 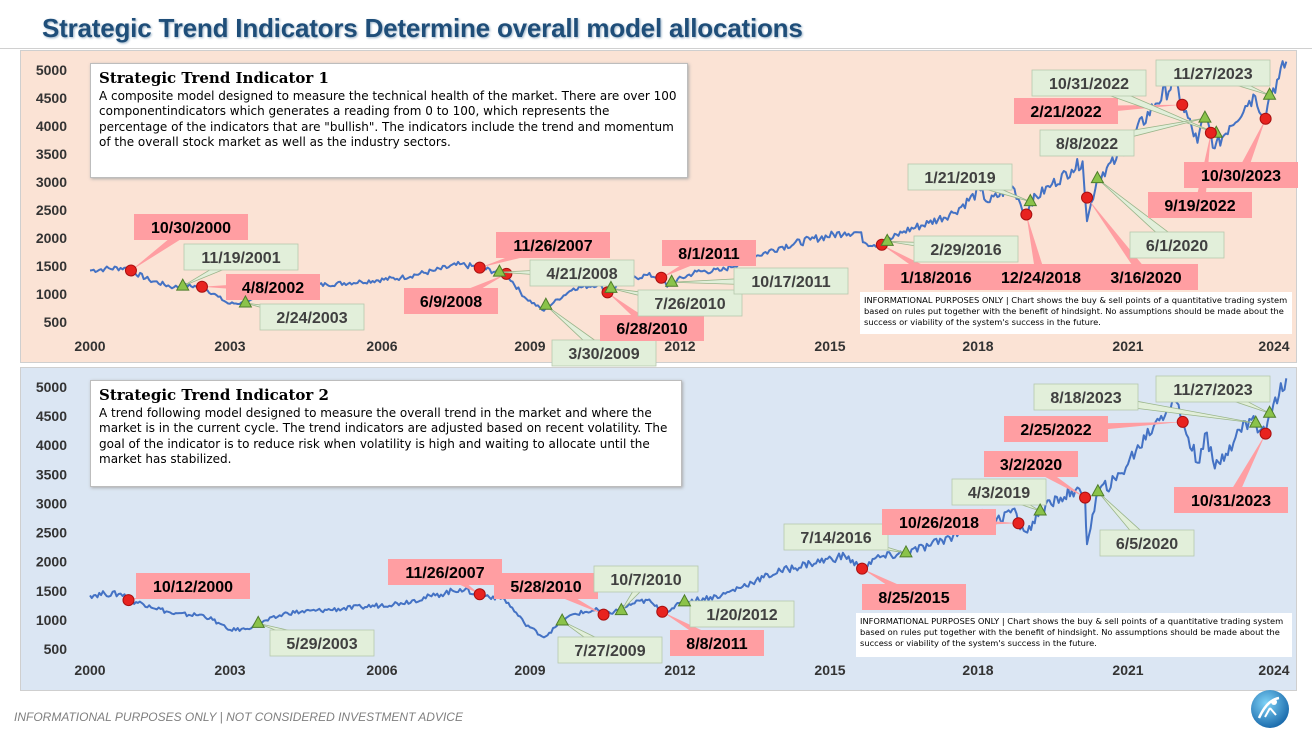 I want to click on signal-date-label: 8/8/2022, so click(x=1087, y=144).